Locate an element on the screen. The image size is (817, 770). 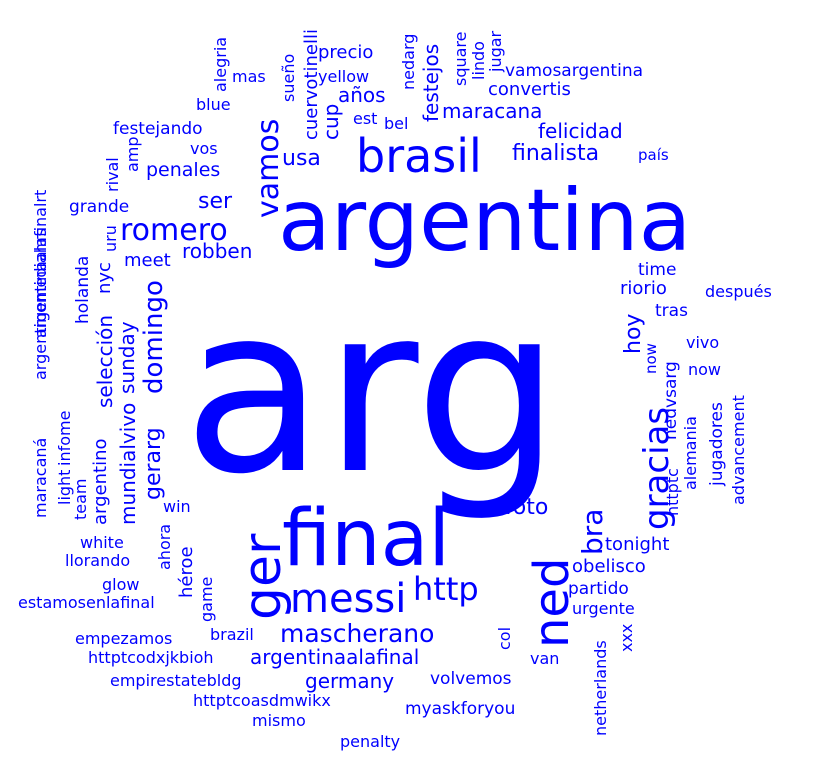
word-yellow: yellow is located at coordinates (343, 76).